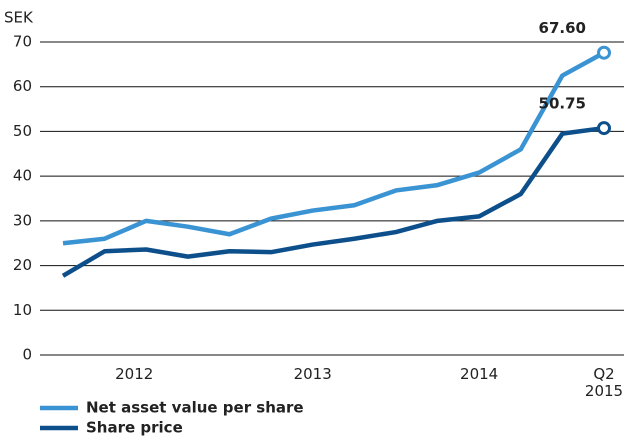  I want to click on legend-label: Net asset value per share, so click(195, 408).